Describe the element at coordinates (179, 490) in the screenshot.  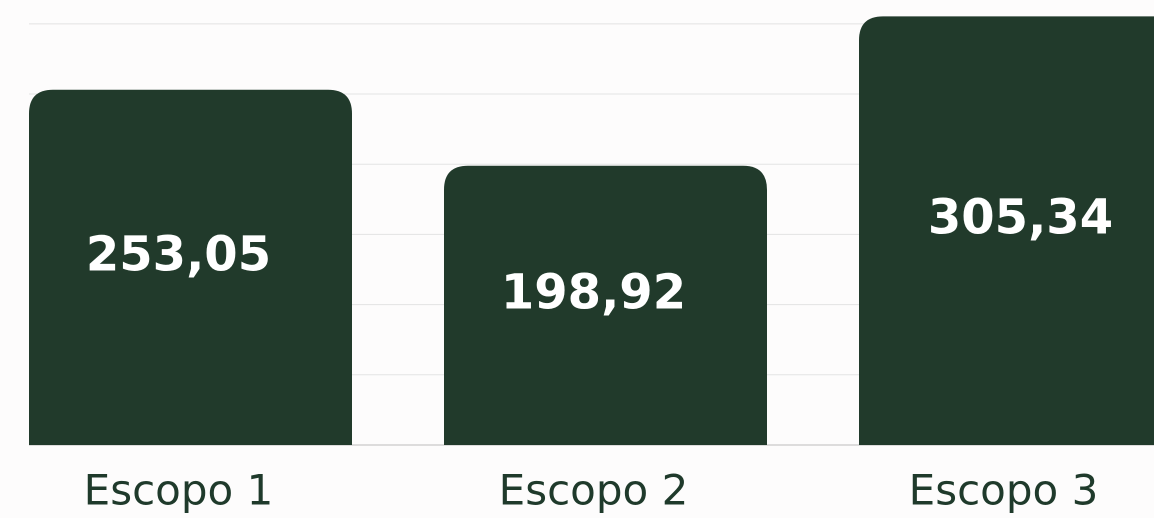
I see `x-tick-label: Escopo 1` at that location.